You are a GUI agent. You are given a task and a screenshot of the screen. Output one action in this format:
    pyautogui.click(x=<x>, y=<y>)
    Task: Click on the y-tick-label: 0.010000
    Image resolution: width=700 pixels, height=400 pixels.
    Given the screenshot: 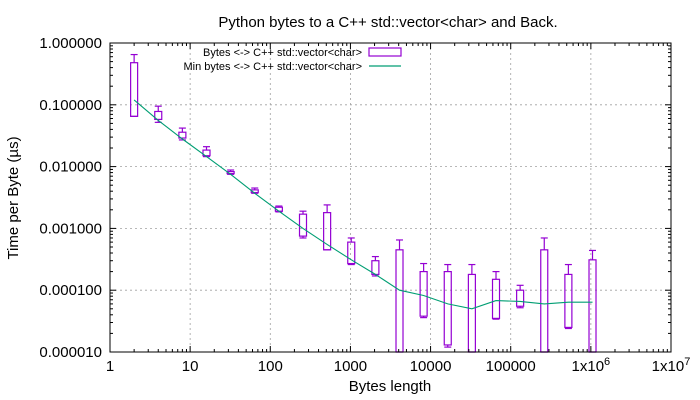 What is the action you would take?
    pyautogui.click(x=70, y=167)
    